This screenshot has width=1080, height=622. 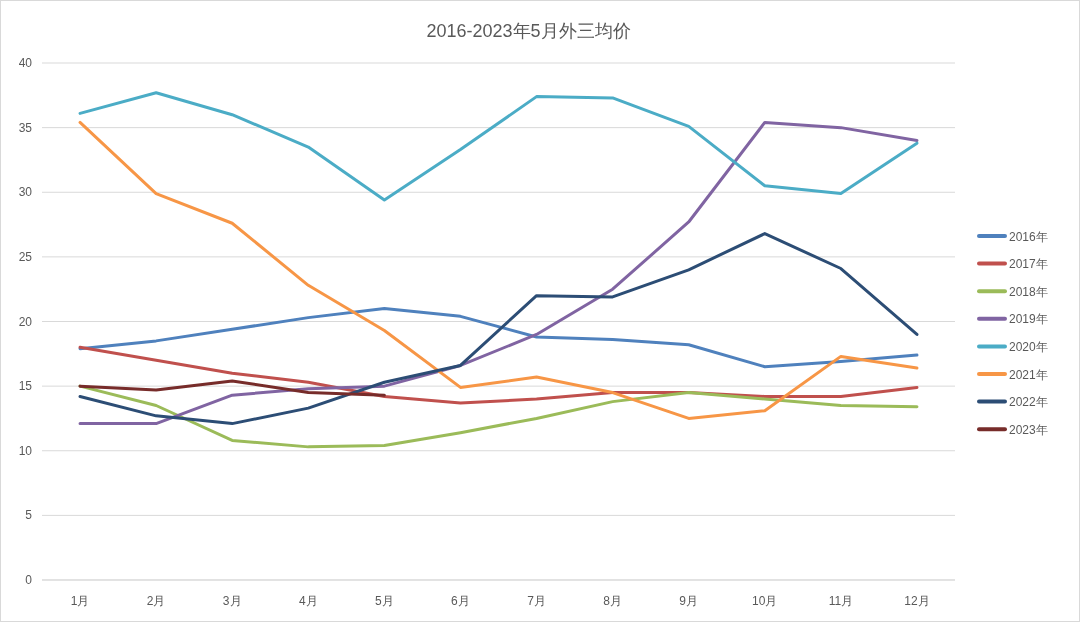 What do you see at coordinates (1028, 346) in the screenshot?
I see `legend-label: 2020年` at bounding box center [1028, 346].